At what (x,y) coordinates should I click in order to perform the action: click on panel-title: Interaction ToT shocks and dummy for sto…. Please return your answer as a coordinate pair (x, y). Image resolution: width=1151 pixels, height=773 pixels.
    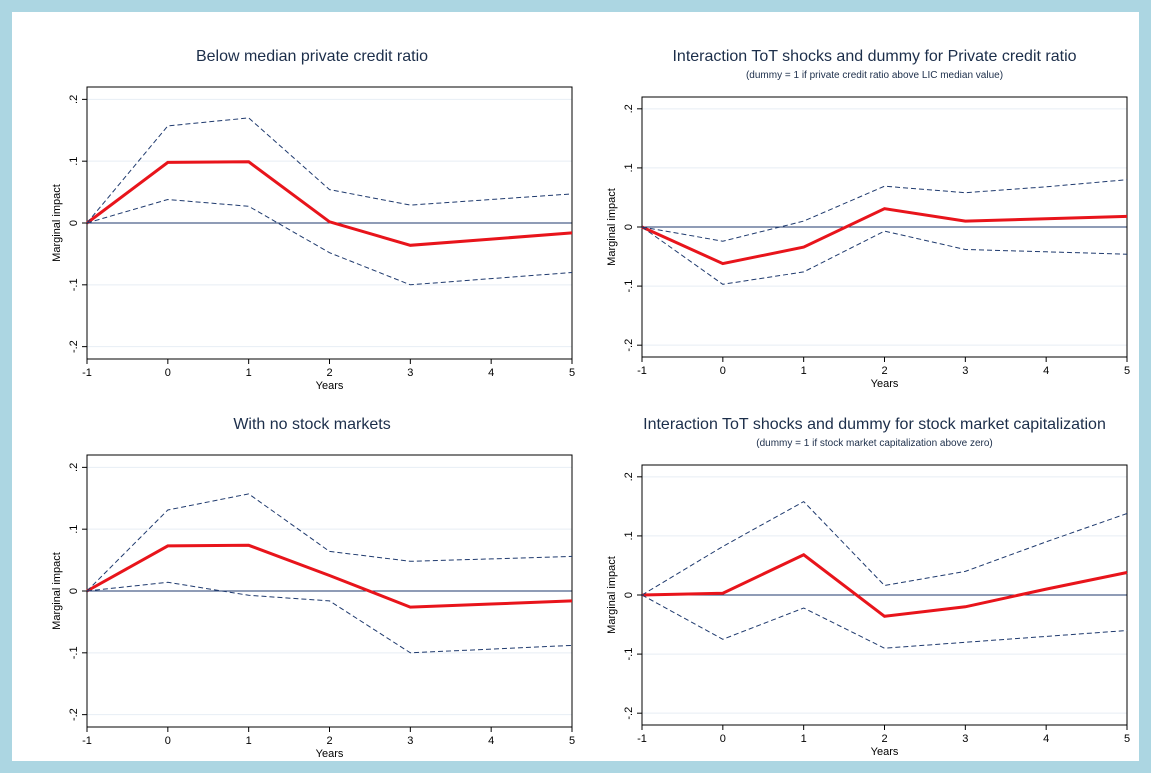
    Looking at the image, I should click on (874, 424).